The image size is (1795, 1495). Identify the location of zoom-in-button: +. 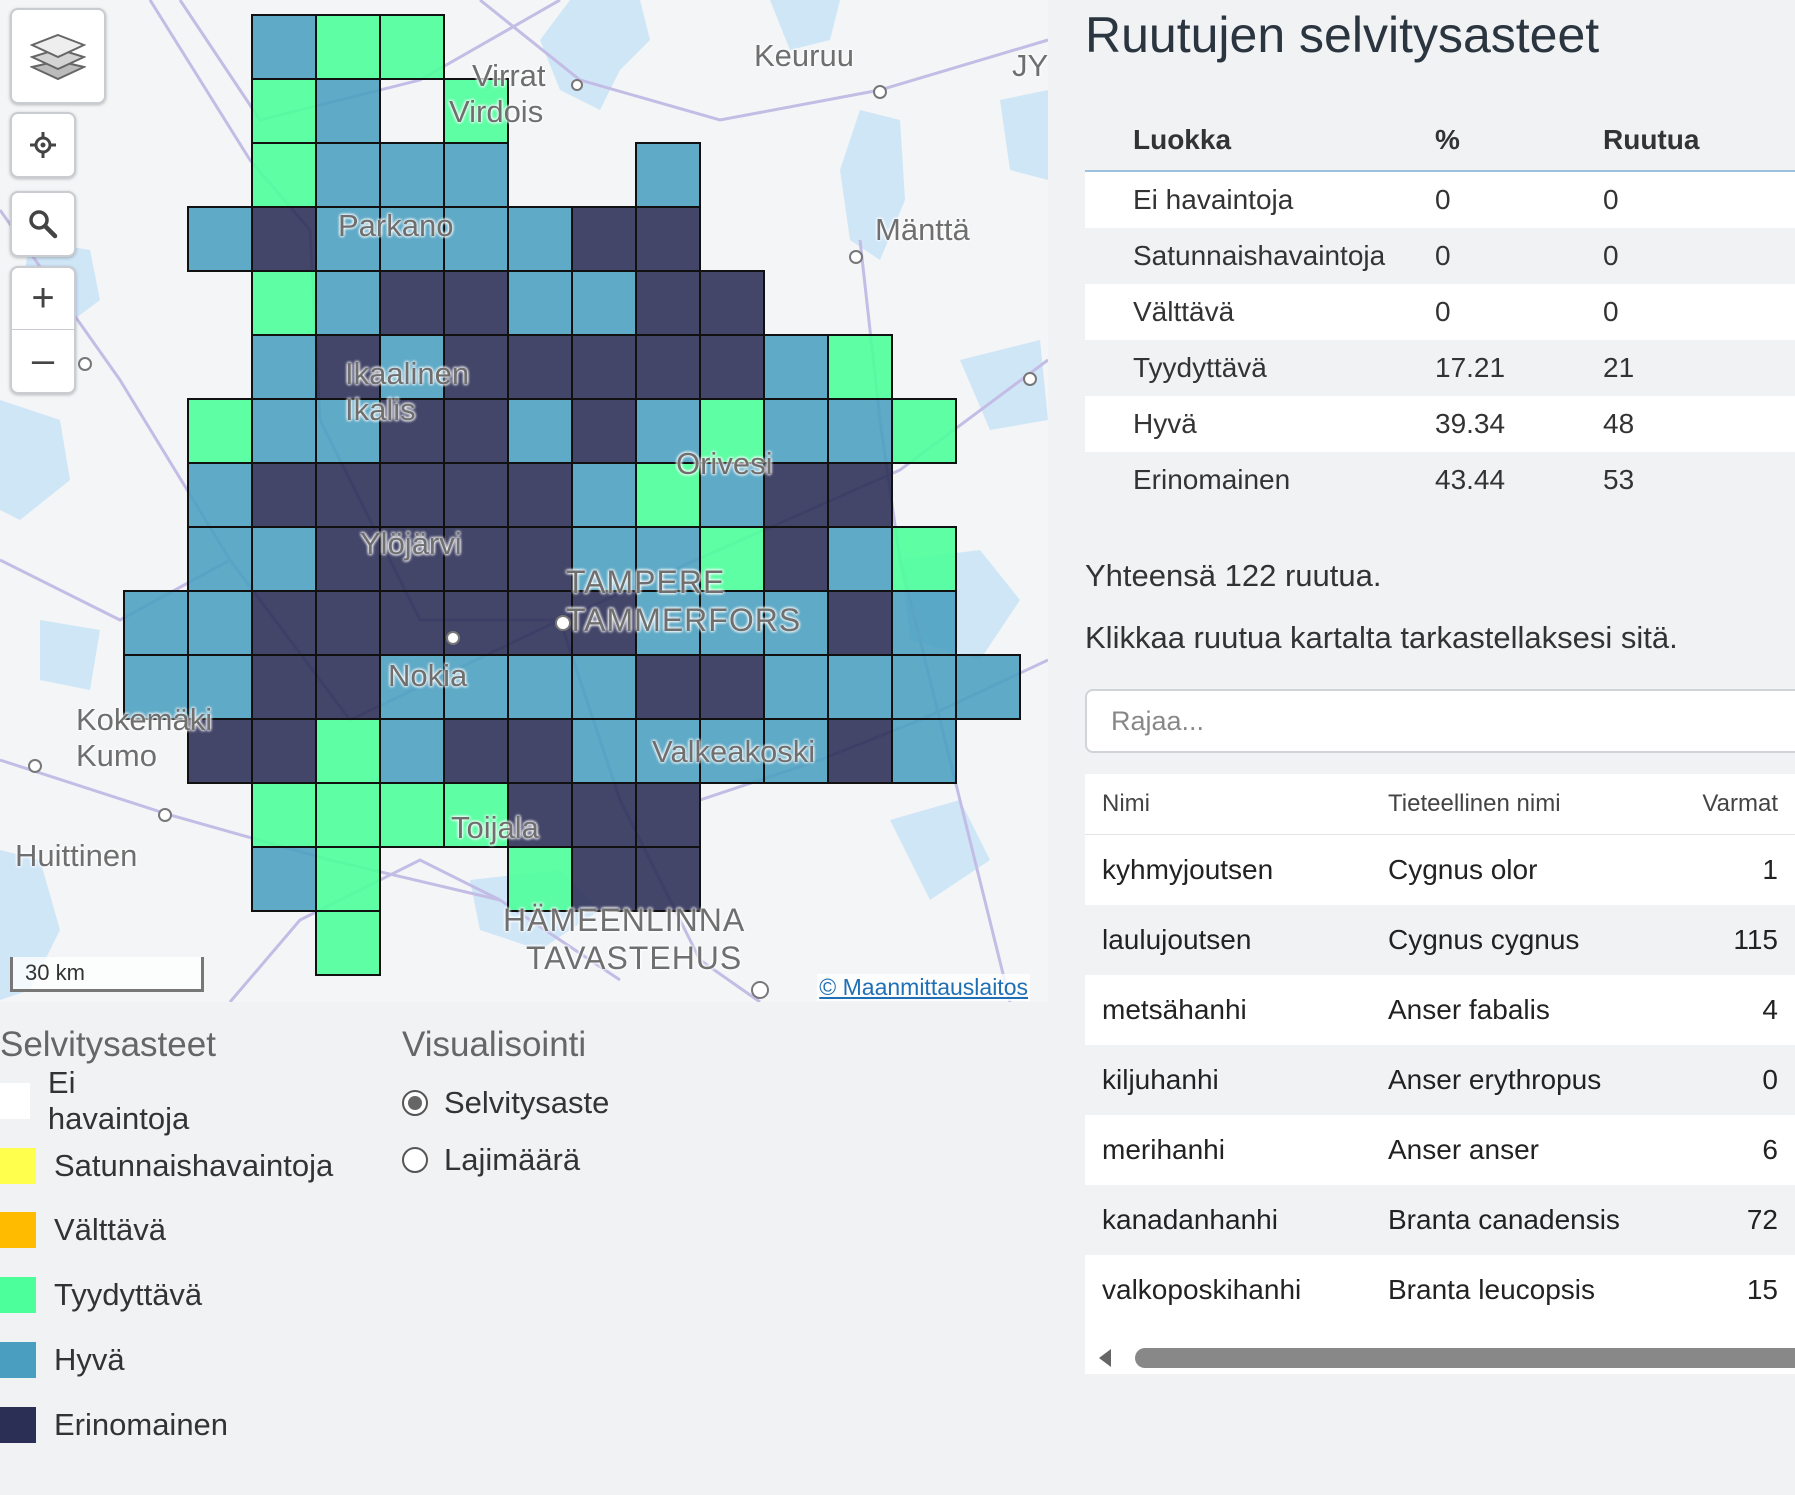
(43, 298).